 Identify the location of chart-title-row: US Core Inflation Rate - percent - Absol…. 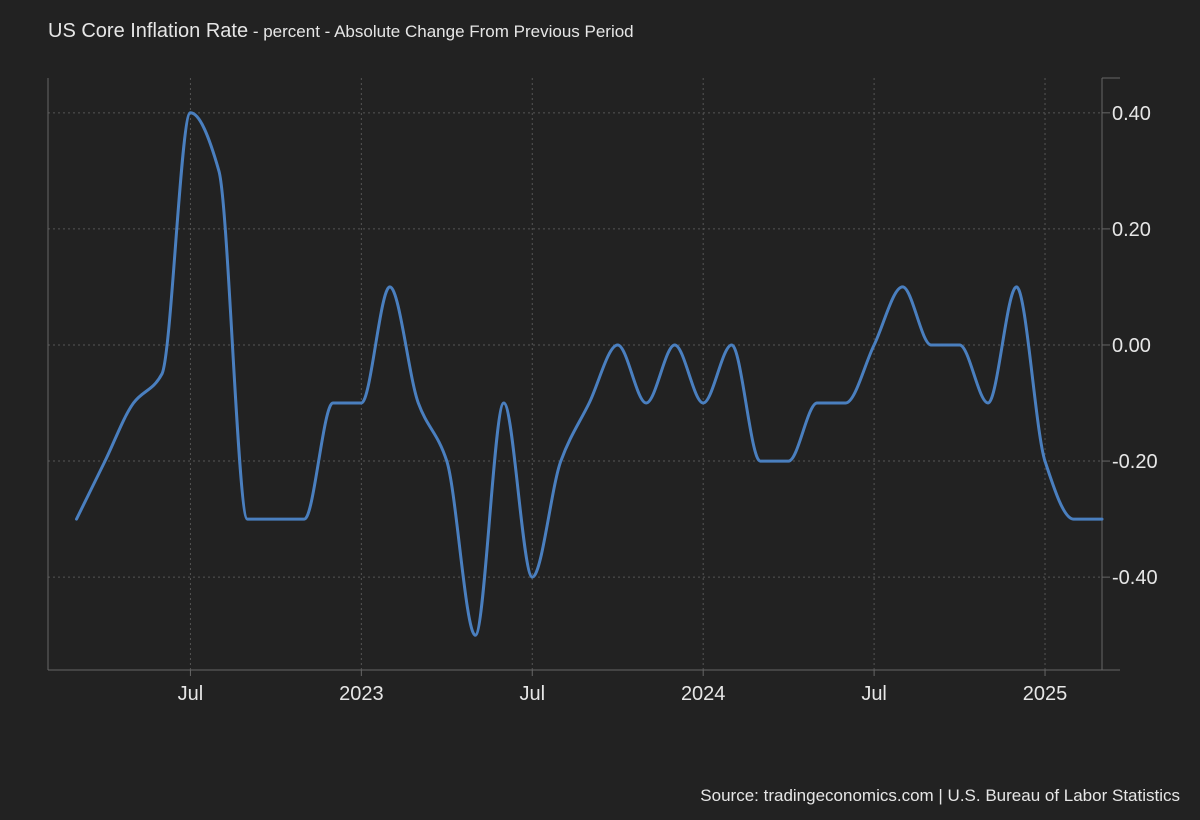
(341, 31).